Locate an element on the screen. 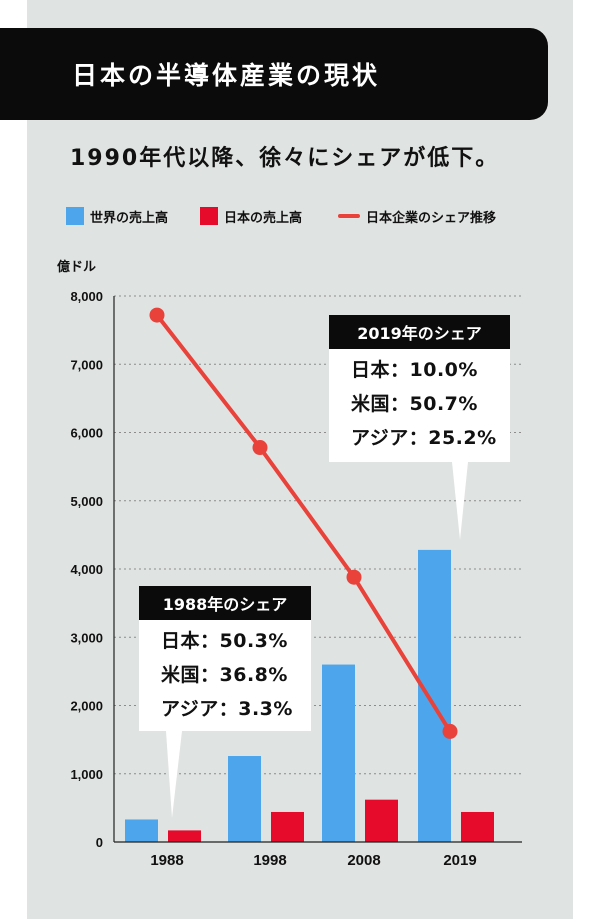 The width and height of the screenshot is (600, 919). page-title: 日本の半導体産業の現状 is located at coordinates (226, 75).